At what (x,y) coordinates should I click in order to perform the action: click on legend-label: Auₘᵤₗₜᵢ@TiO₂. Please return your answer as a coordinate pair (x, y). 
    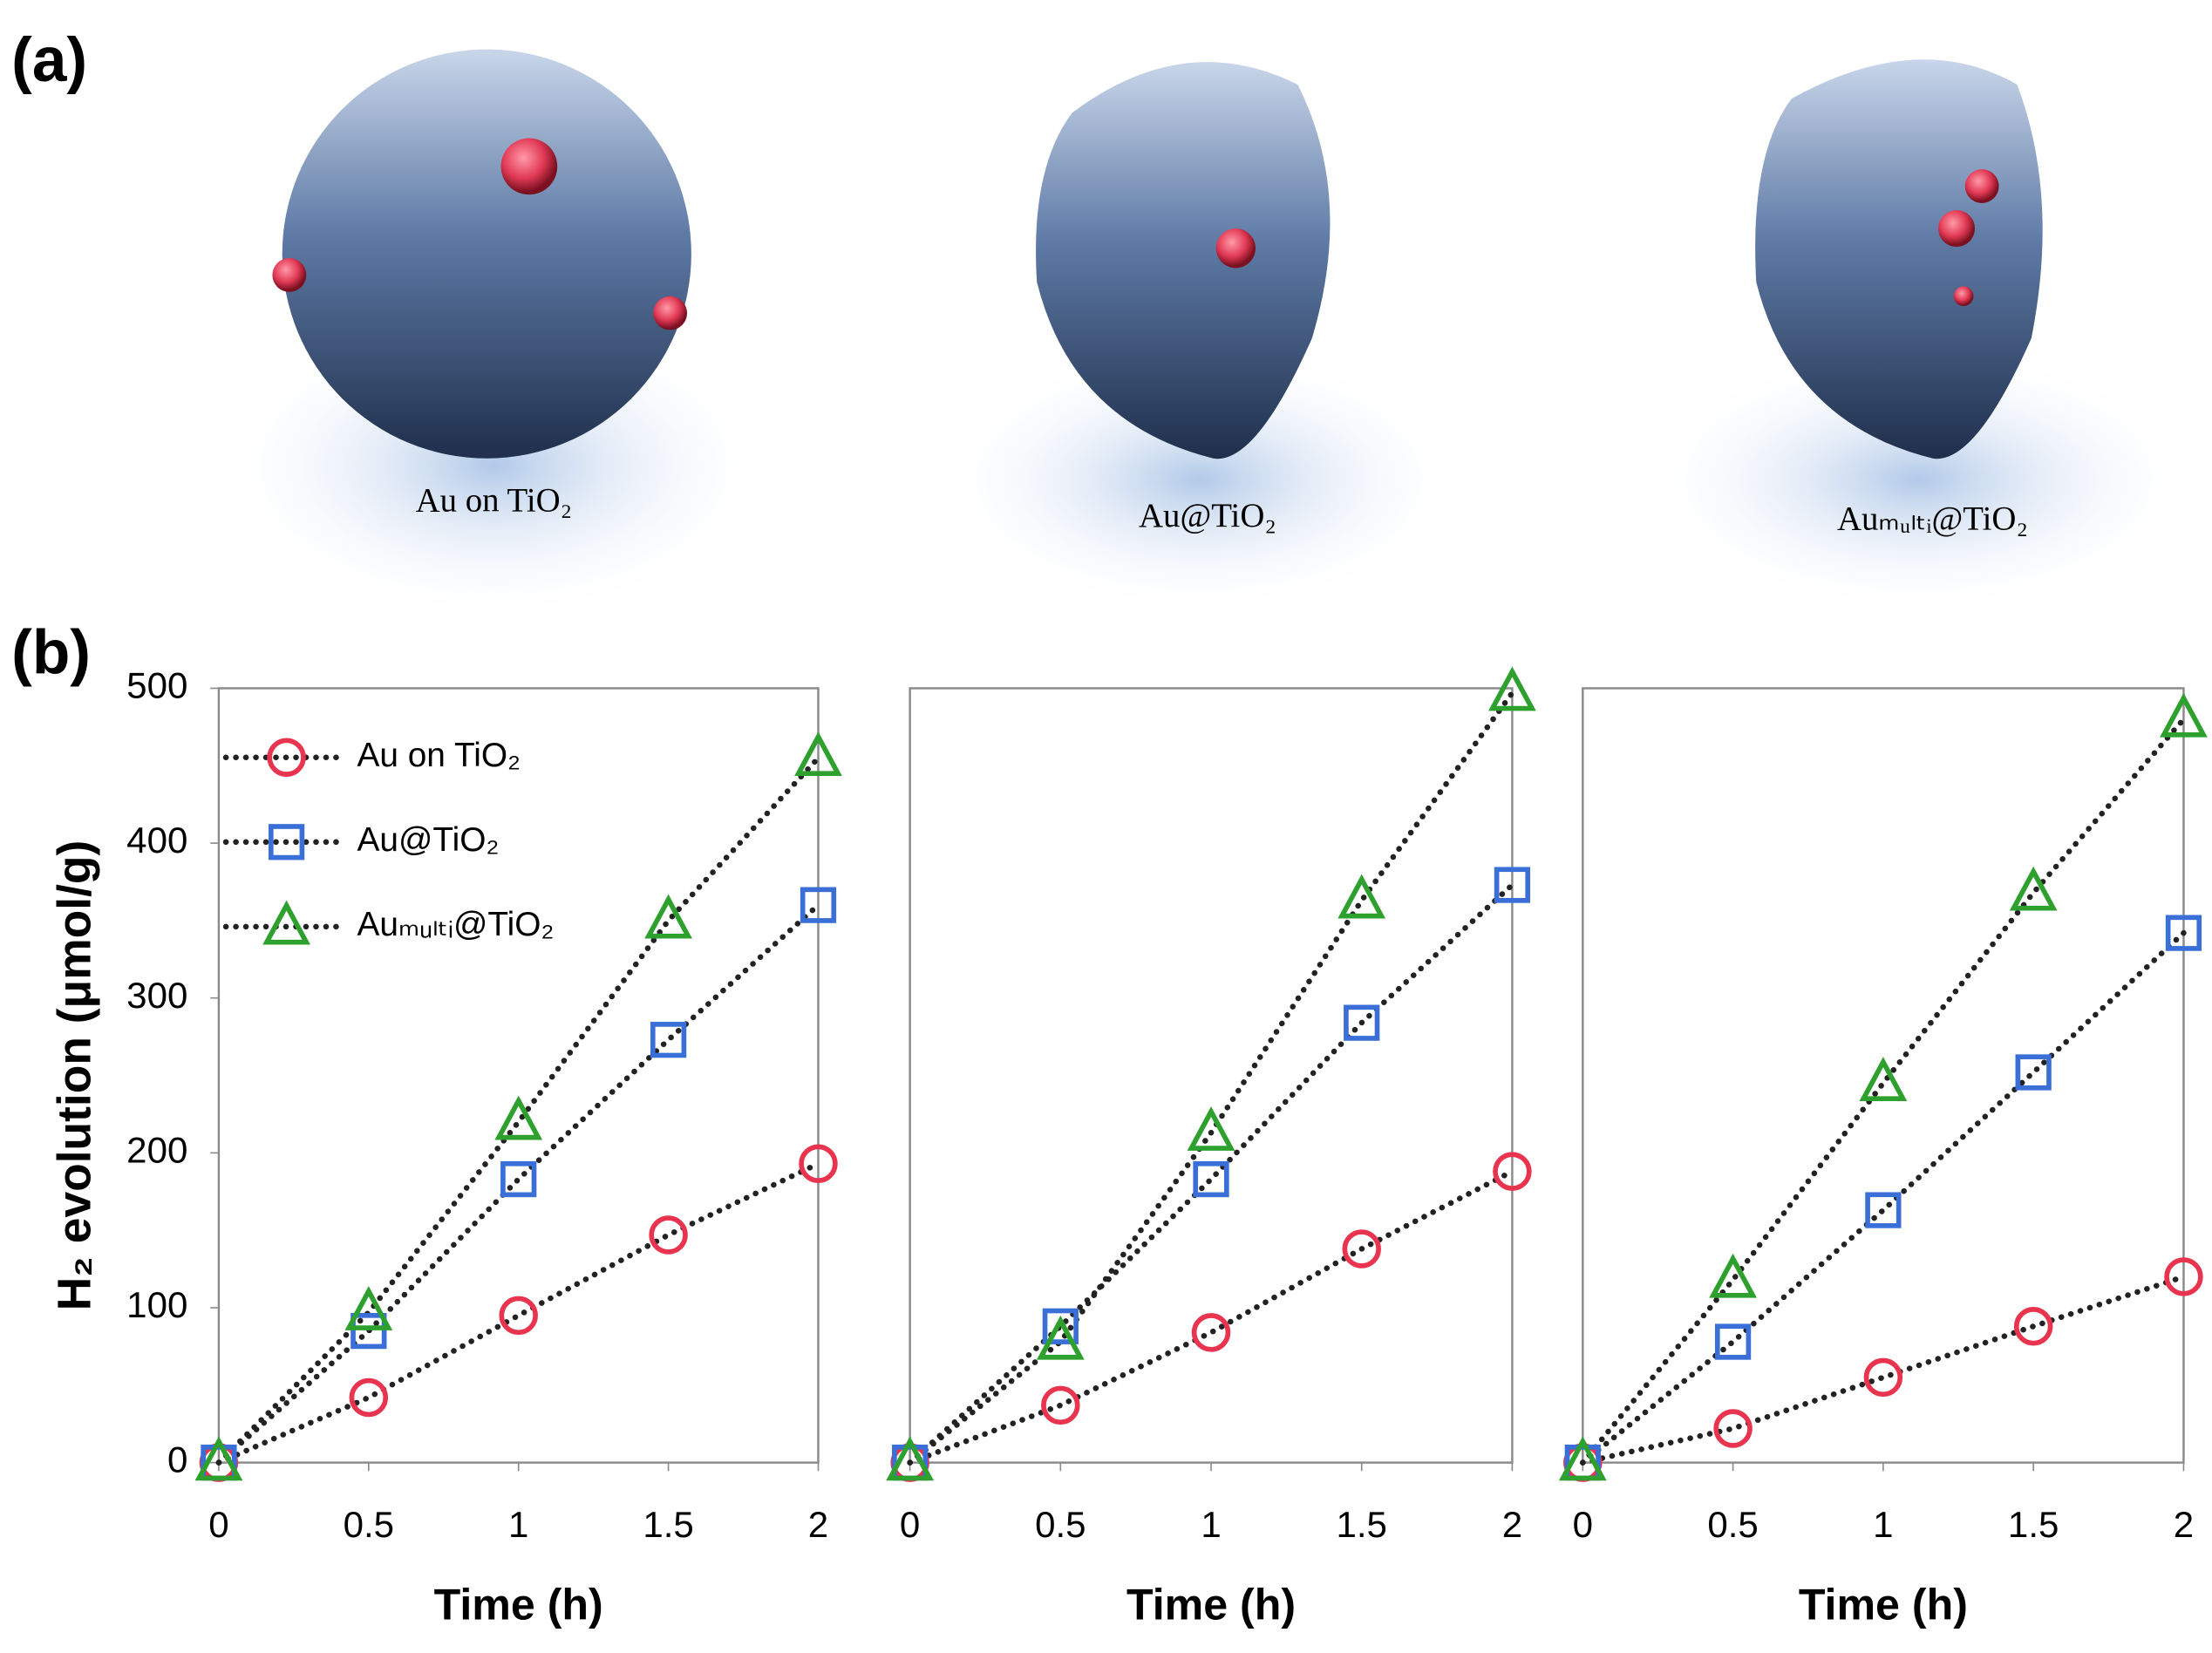
    Looking at the image, I should click on (455, 924).